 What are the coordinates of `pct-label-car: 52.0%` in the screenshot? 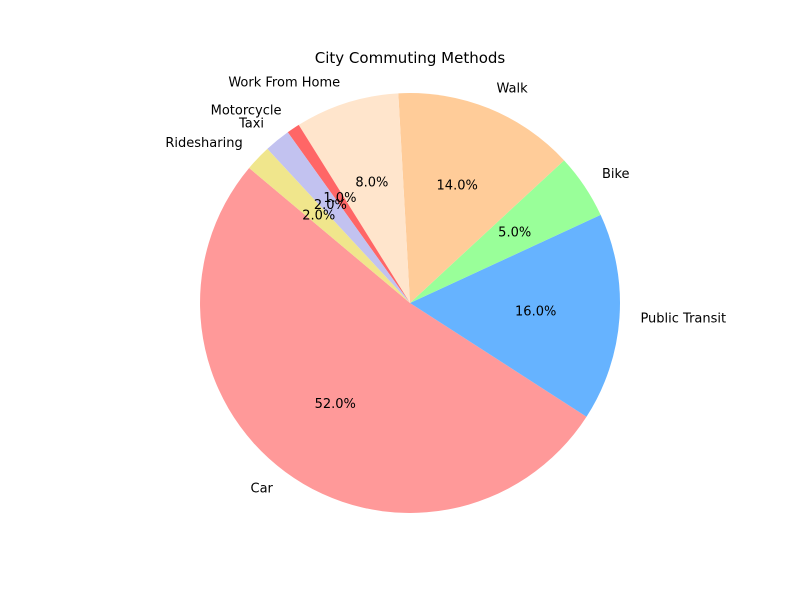 It's located at (335, 404).